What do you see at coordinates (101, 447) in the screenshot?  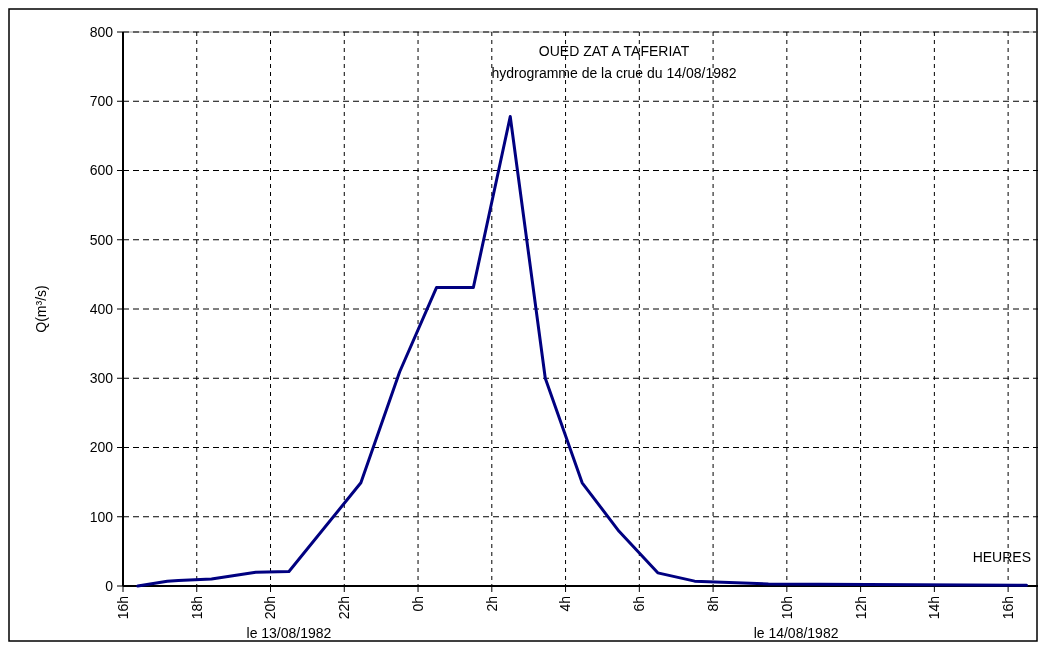 I see `y-tick-label: 200` at bounding box center [101, 447].